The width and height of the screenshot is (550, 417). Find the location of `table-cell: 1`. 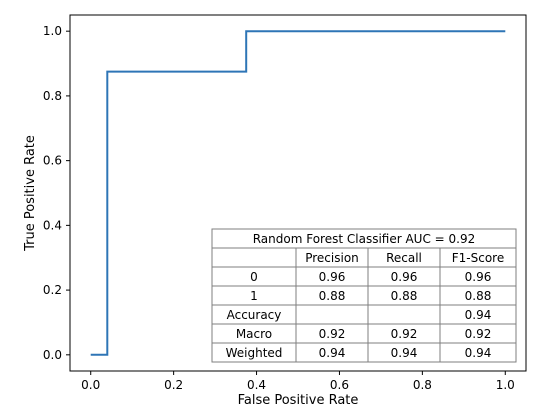

table-cell: 1 is located at coordinates (254, 296).